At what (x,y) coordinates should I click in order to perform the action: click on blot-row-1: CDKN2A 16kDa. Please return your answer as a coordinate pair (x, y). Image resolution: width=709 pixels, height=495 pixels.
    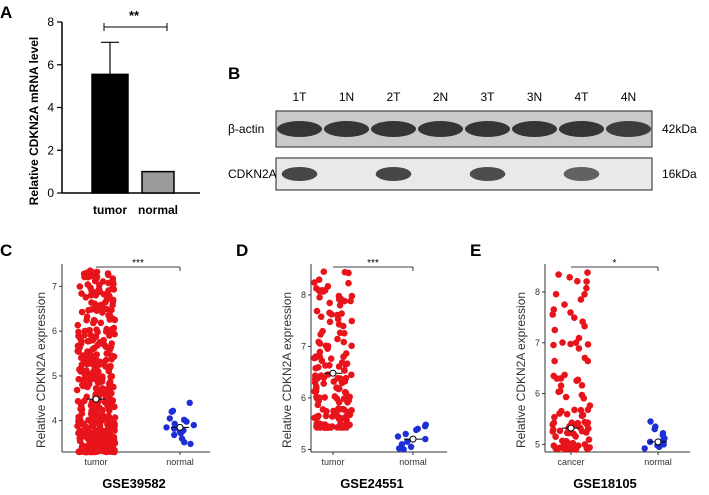
    Looking at the image, I should click on (462, 174).